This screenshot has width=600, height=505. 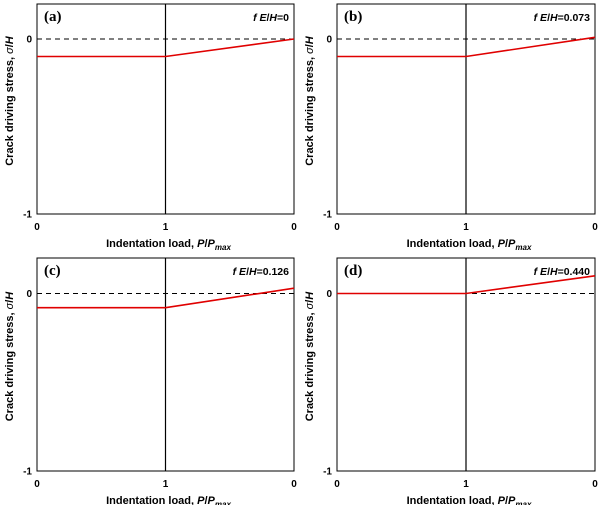 What do you see at coordinates (353, 271) in the screenshot?
I see `panel-label: (d)` at bounding box center [353, 271].